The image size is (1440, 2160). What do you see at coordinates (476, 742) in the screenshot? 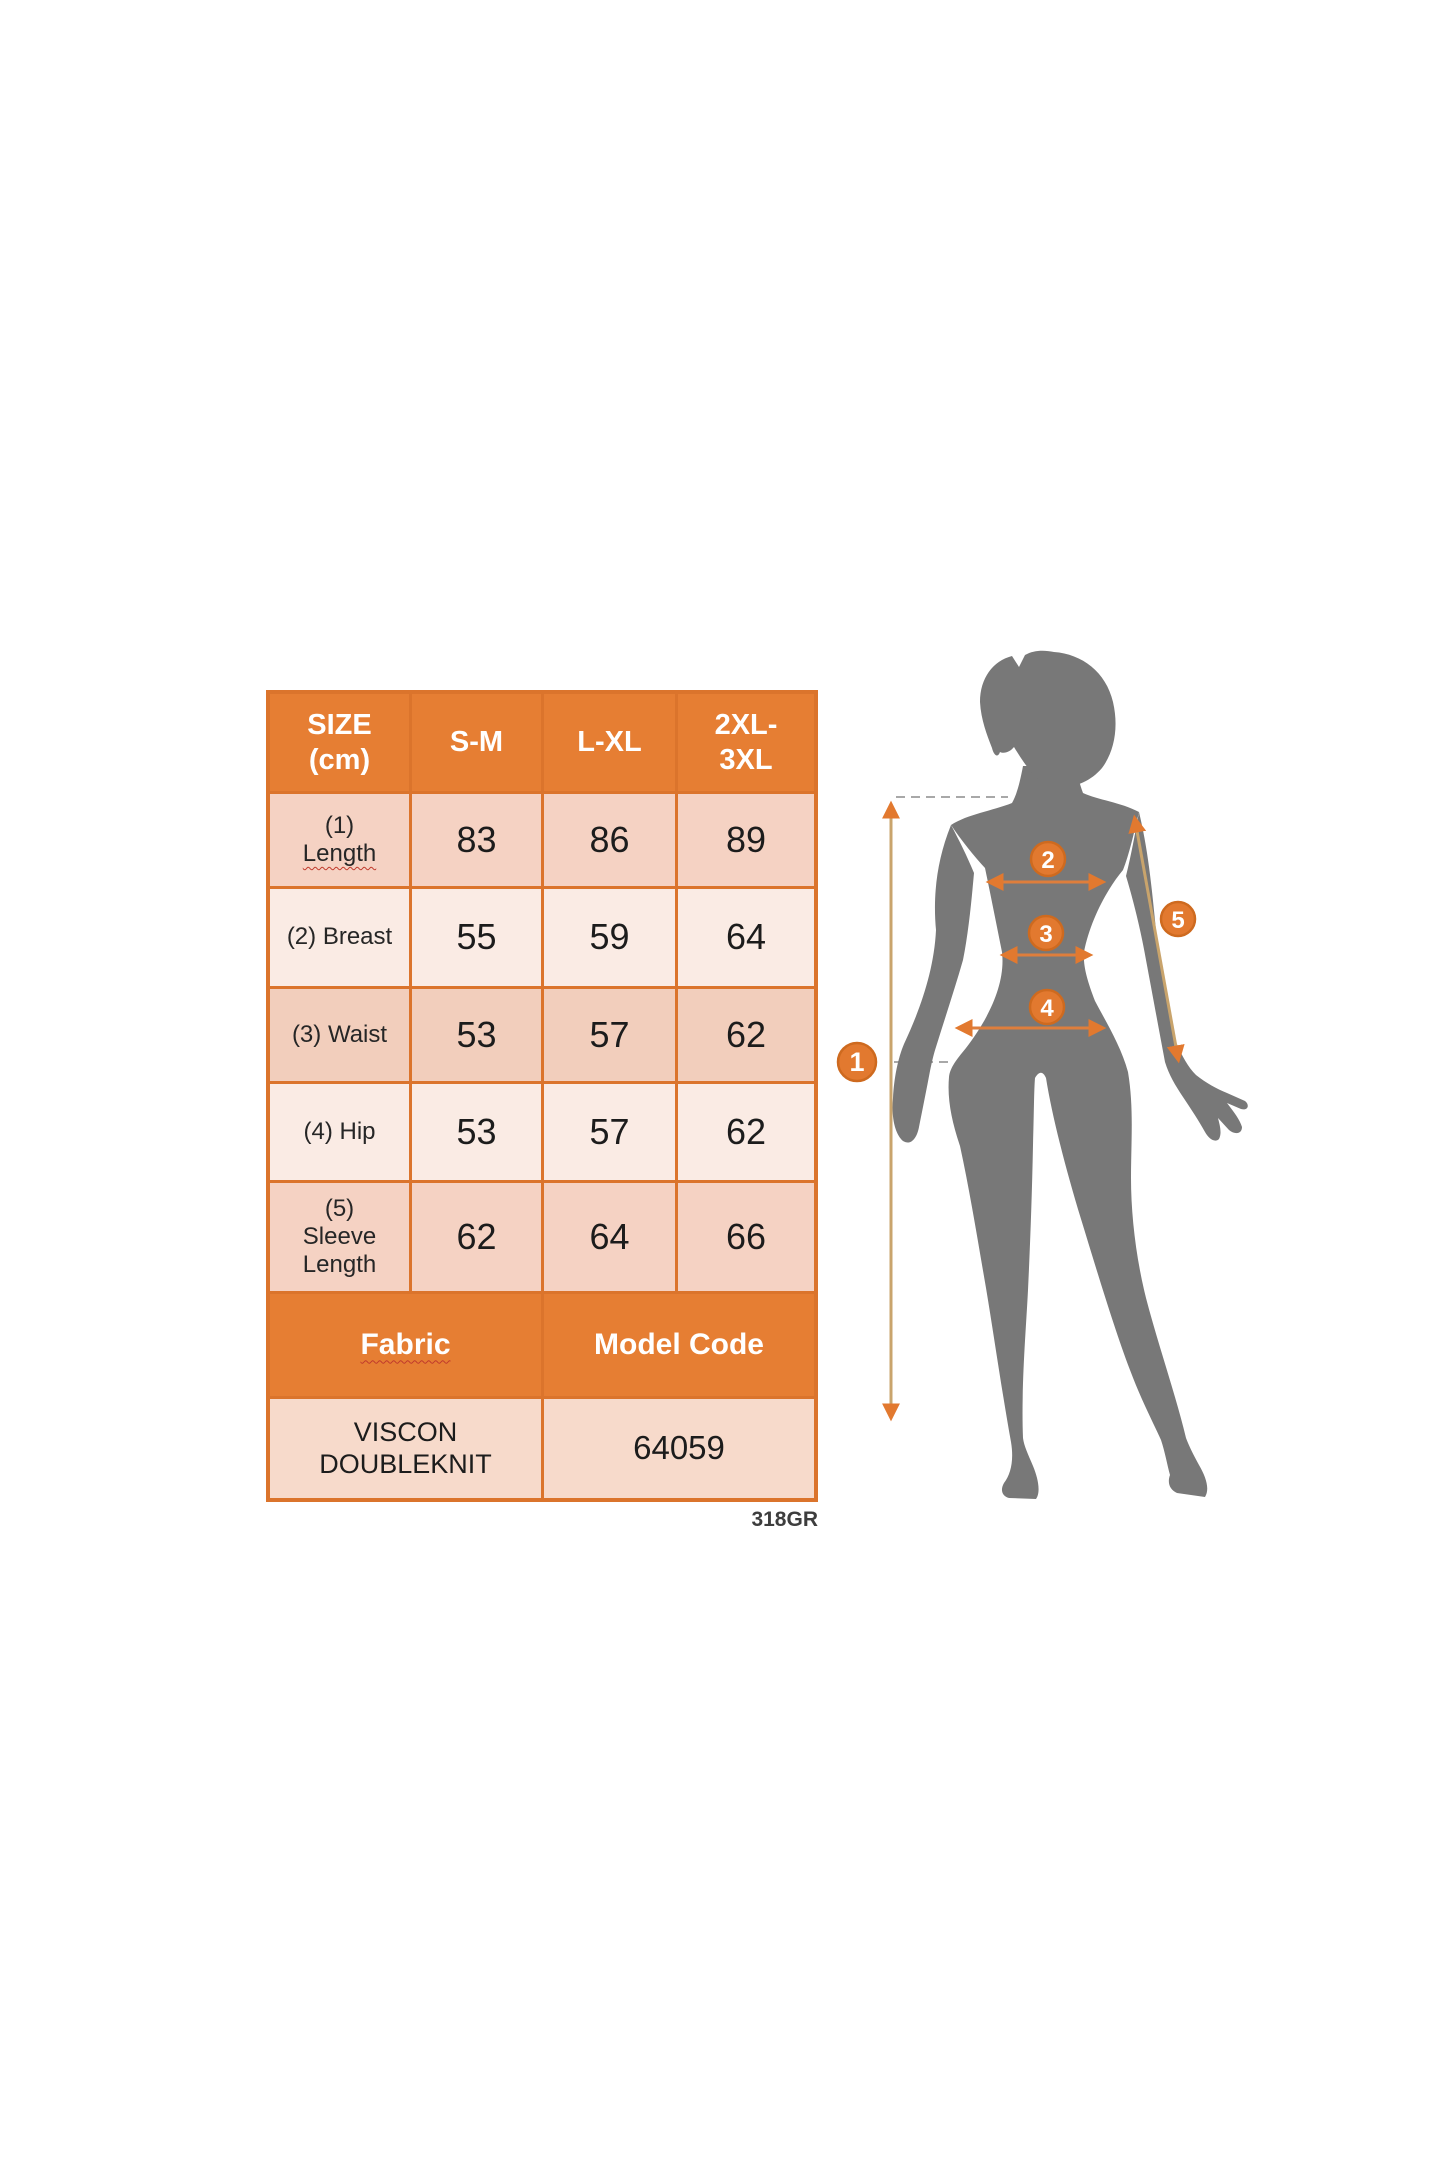
I see `header-s-m: S-M` at bounding box center [476, 742].